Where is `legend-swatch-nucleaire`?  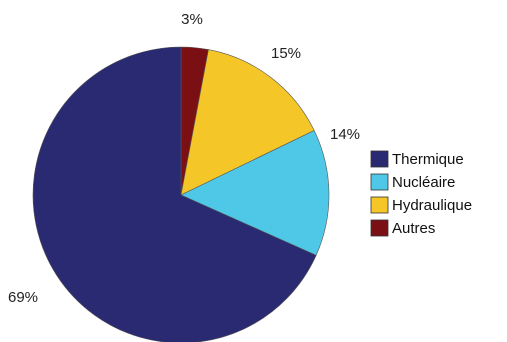
legend-swatch-nucleaire is located at coordinates (379, 182).